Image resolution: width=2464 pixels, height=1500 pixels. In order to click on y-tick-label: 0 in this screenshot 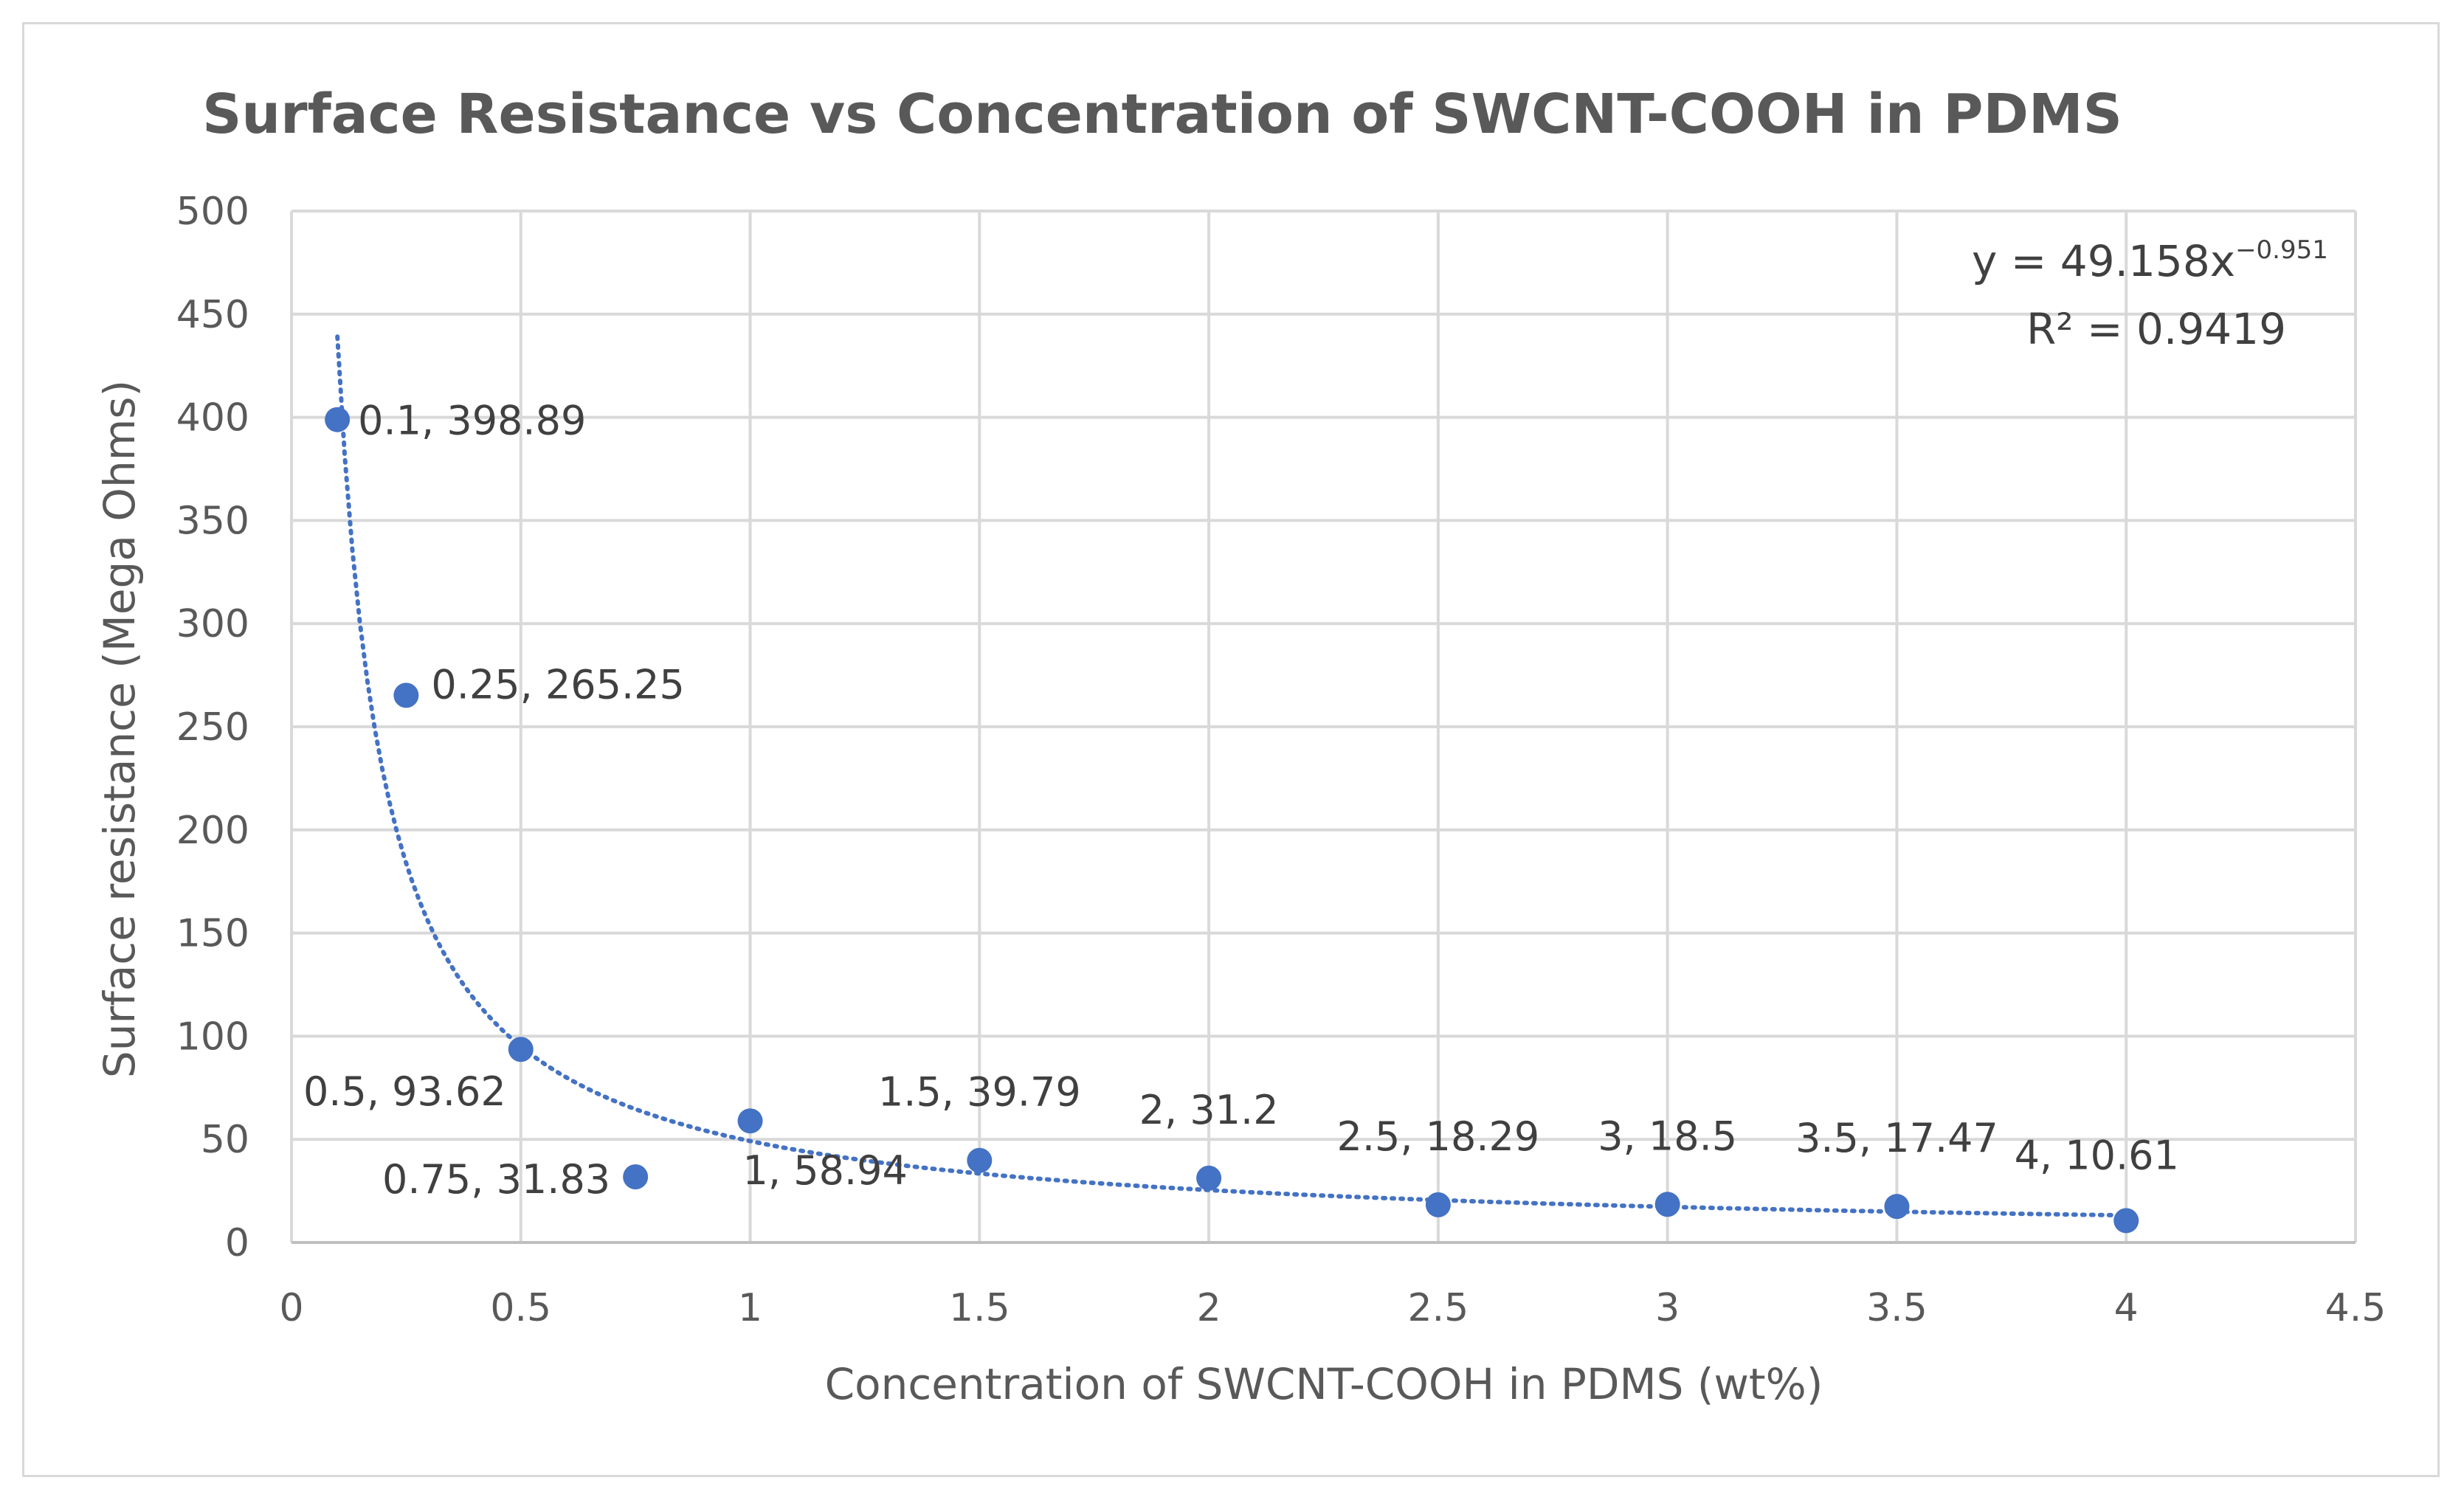, I will do `click(237, 1243)`.